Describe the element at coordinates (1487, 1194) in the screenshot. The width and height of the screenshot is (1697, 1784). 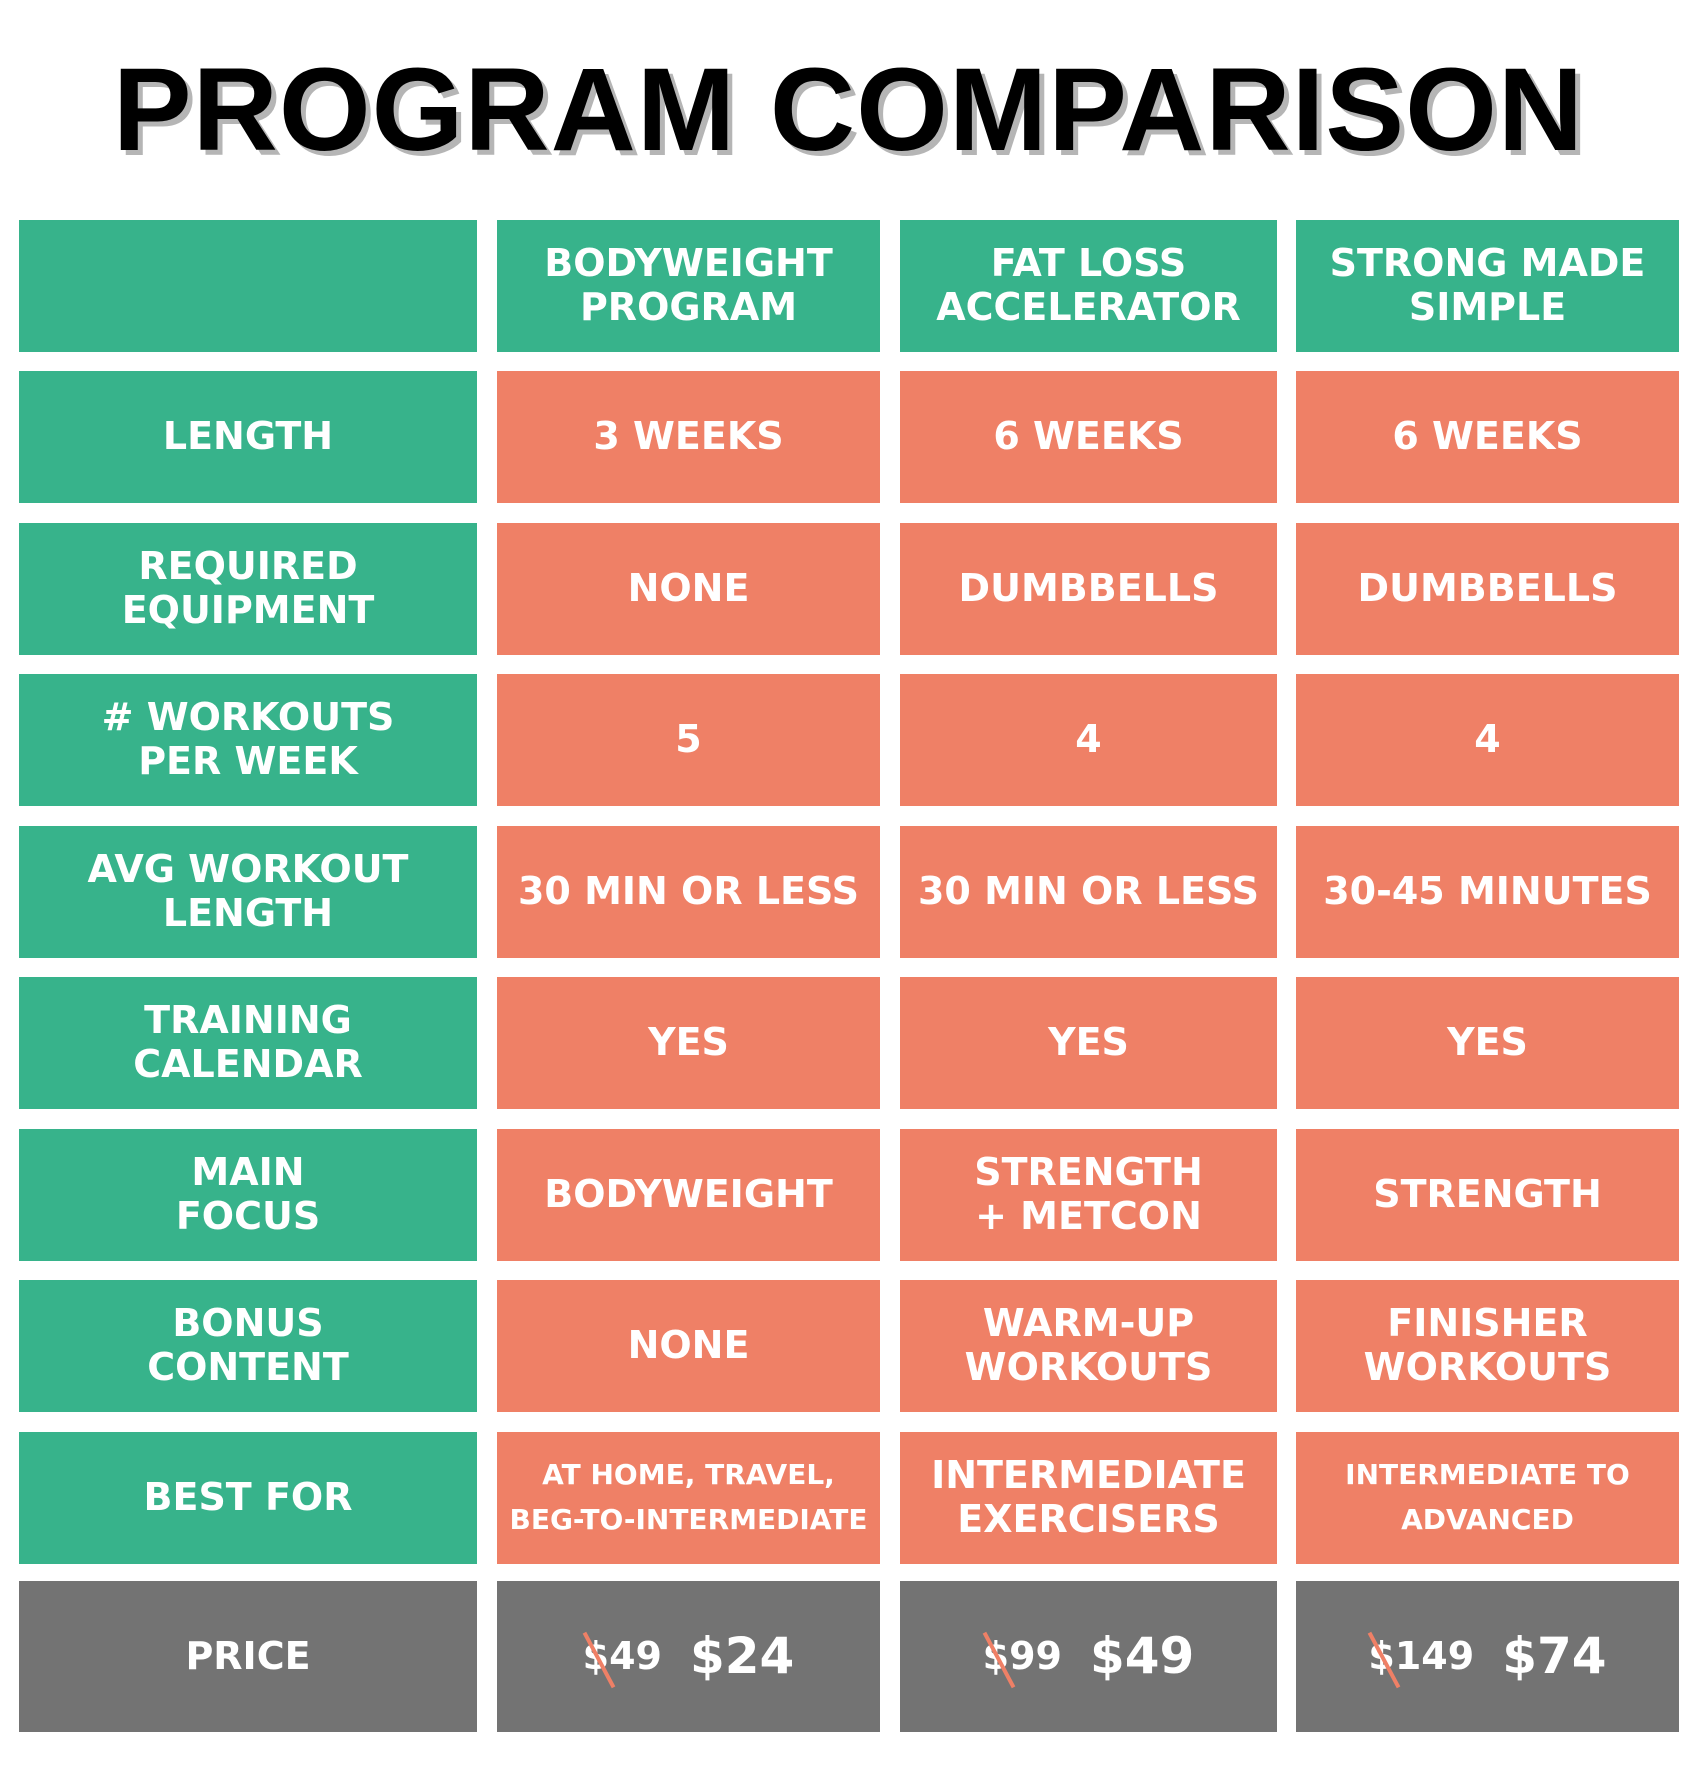
I see `value-cell: STRENGTH` at that location.